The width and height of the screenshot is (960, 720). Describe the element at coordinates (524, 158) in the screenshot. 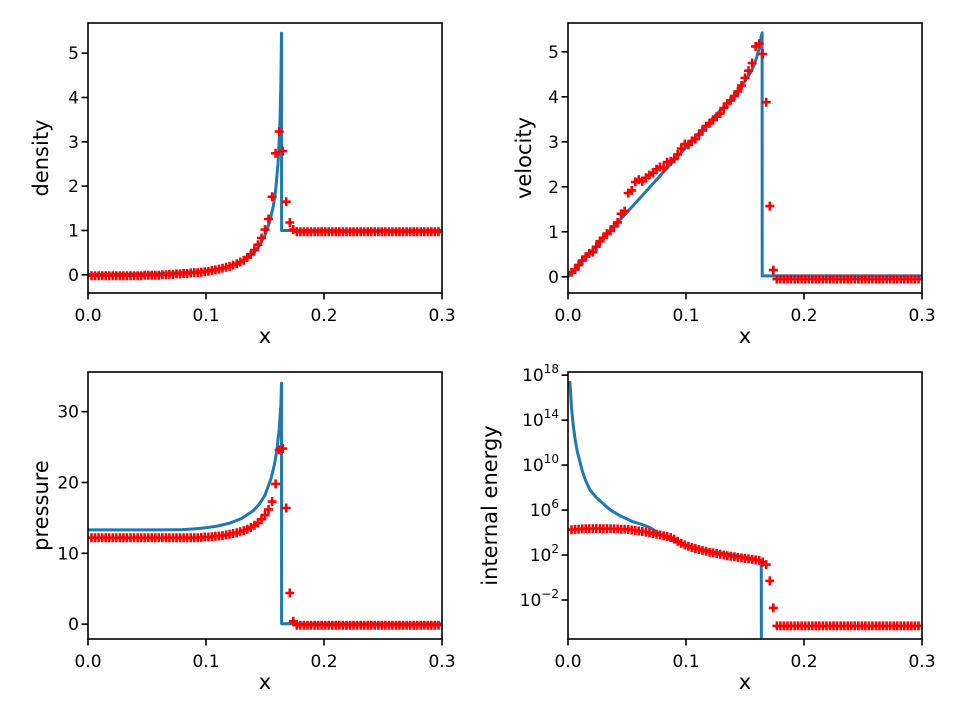

I see `y-axis-label: velocity` at that location.